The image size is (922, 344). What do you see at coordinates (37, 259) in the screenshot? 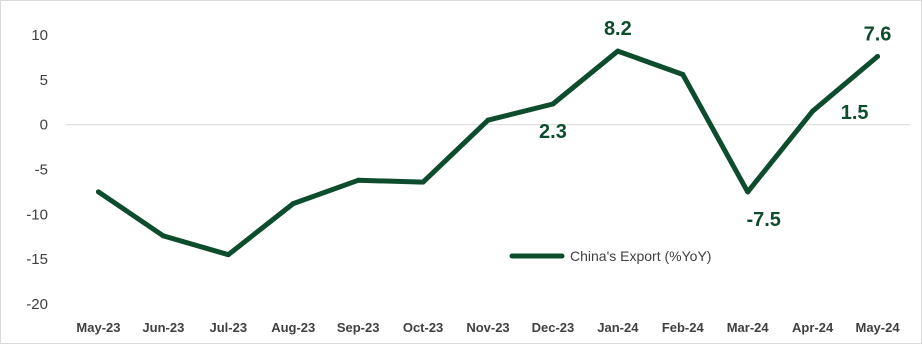
I see `y-tick-label: -15` at bounding box center [37, 259].